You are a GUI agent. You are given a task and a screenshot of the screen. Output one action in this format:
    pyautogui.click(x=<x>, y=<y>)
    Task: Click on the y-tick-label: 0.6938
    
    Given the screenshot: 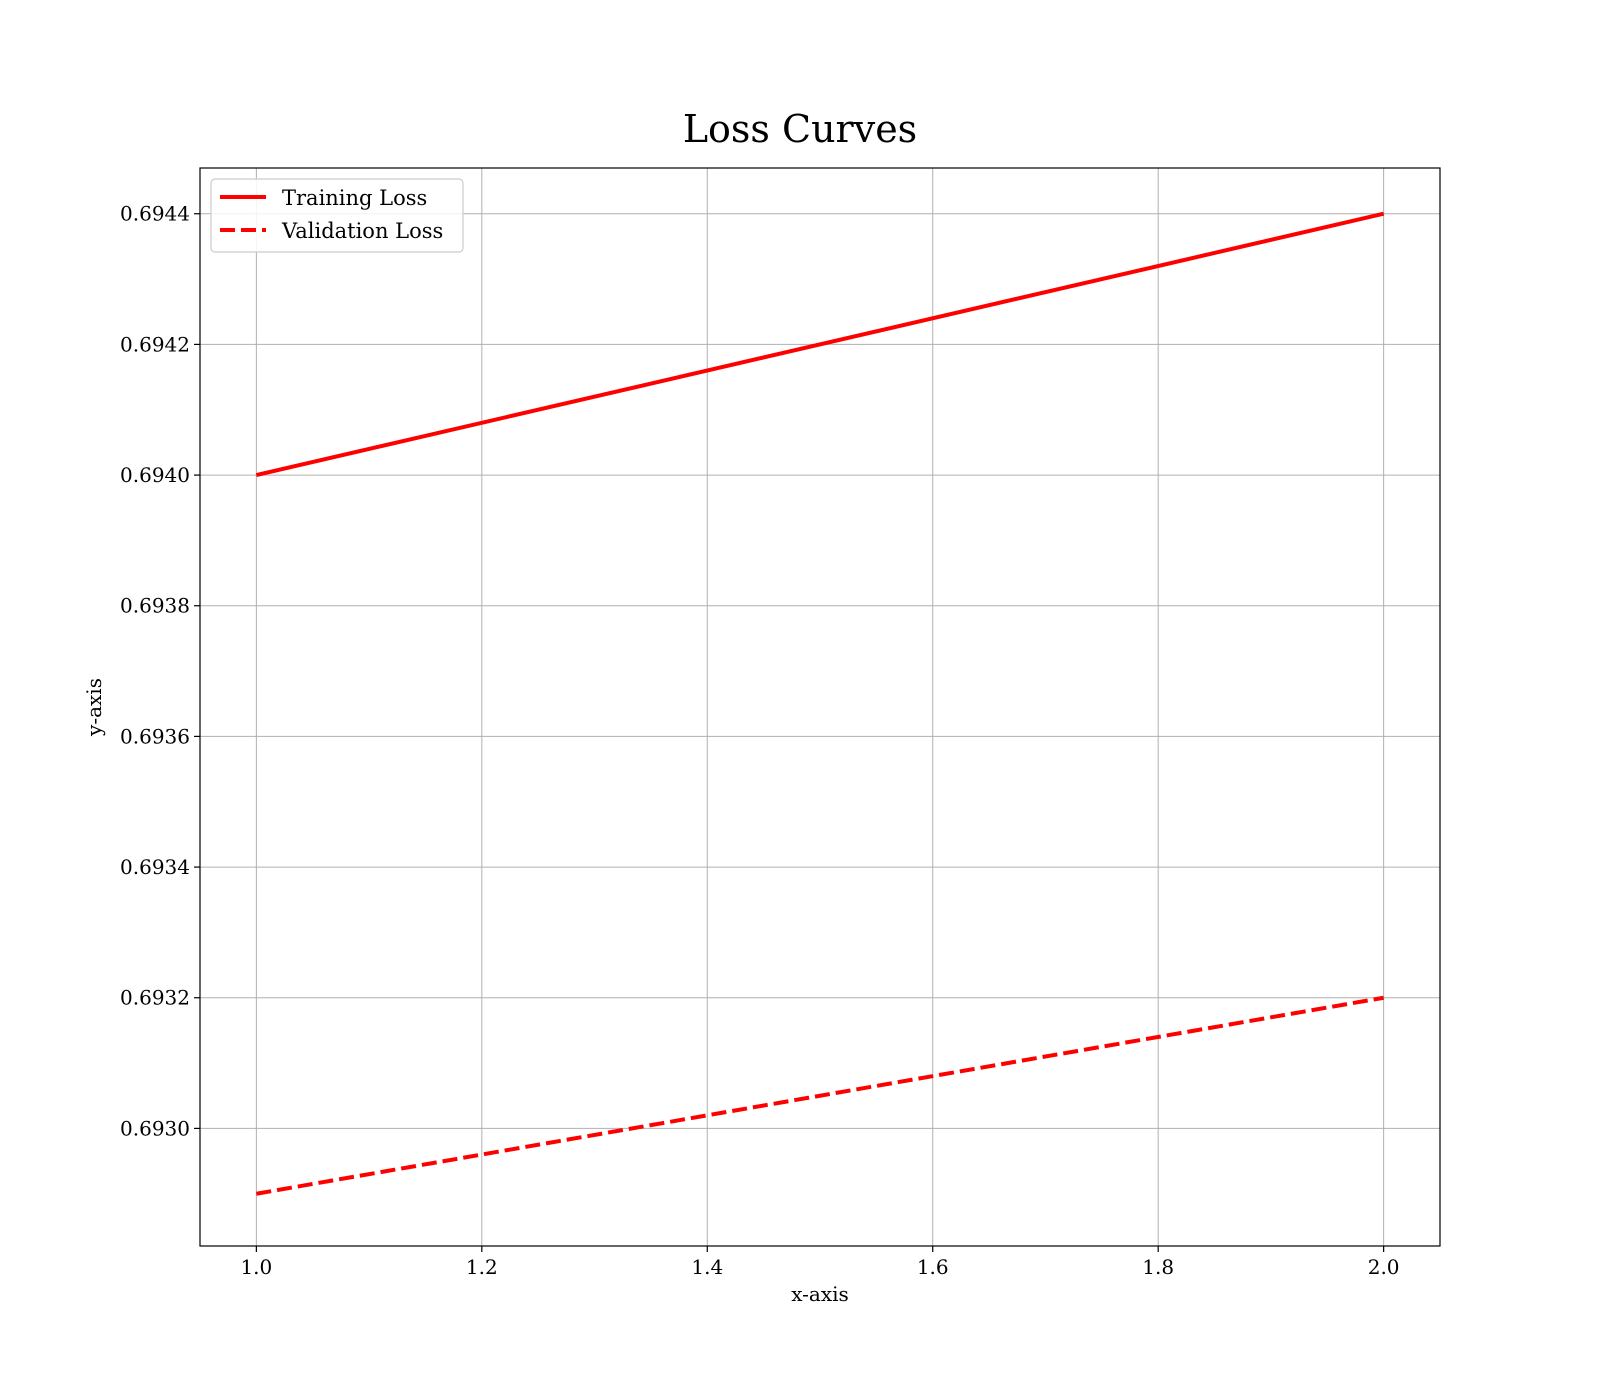 What is the action you would take?
    pyautogui.click(x=155, y=606)
    